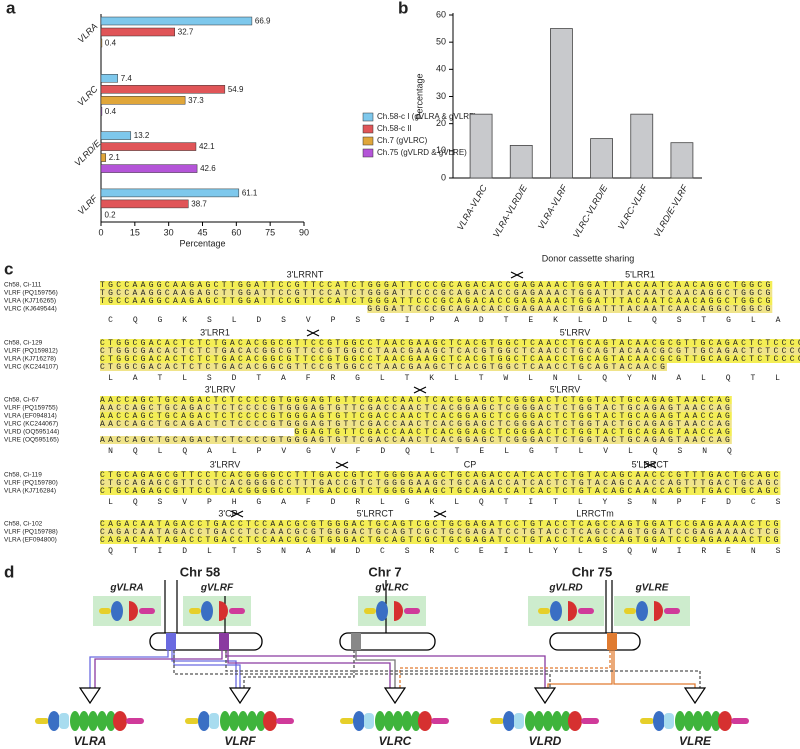 The image size is (800, 749). I want to click on gene-label: gVLRA, so click(126, 588).